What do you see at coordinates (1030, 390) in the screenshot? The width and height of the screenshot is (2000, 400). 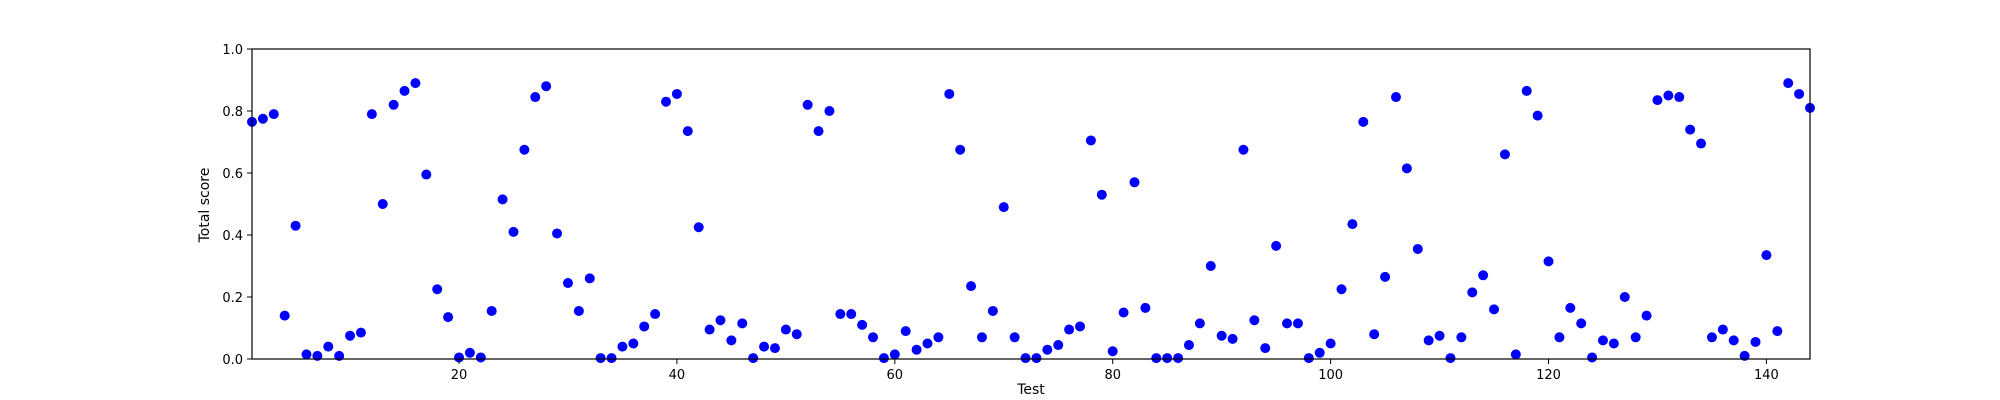 I see `x-axis-label: Test` at bounding box center [1030, 390].